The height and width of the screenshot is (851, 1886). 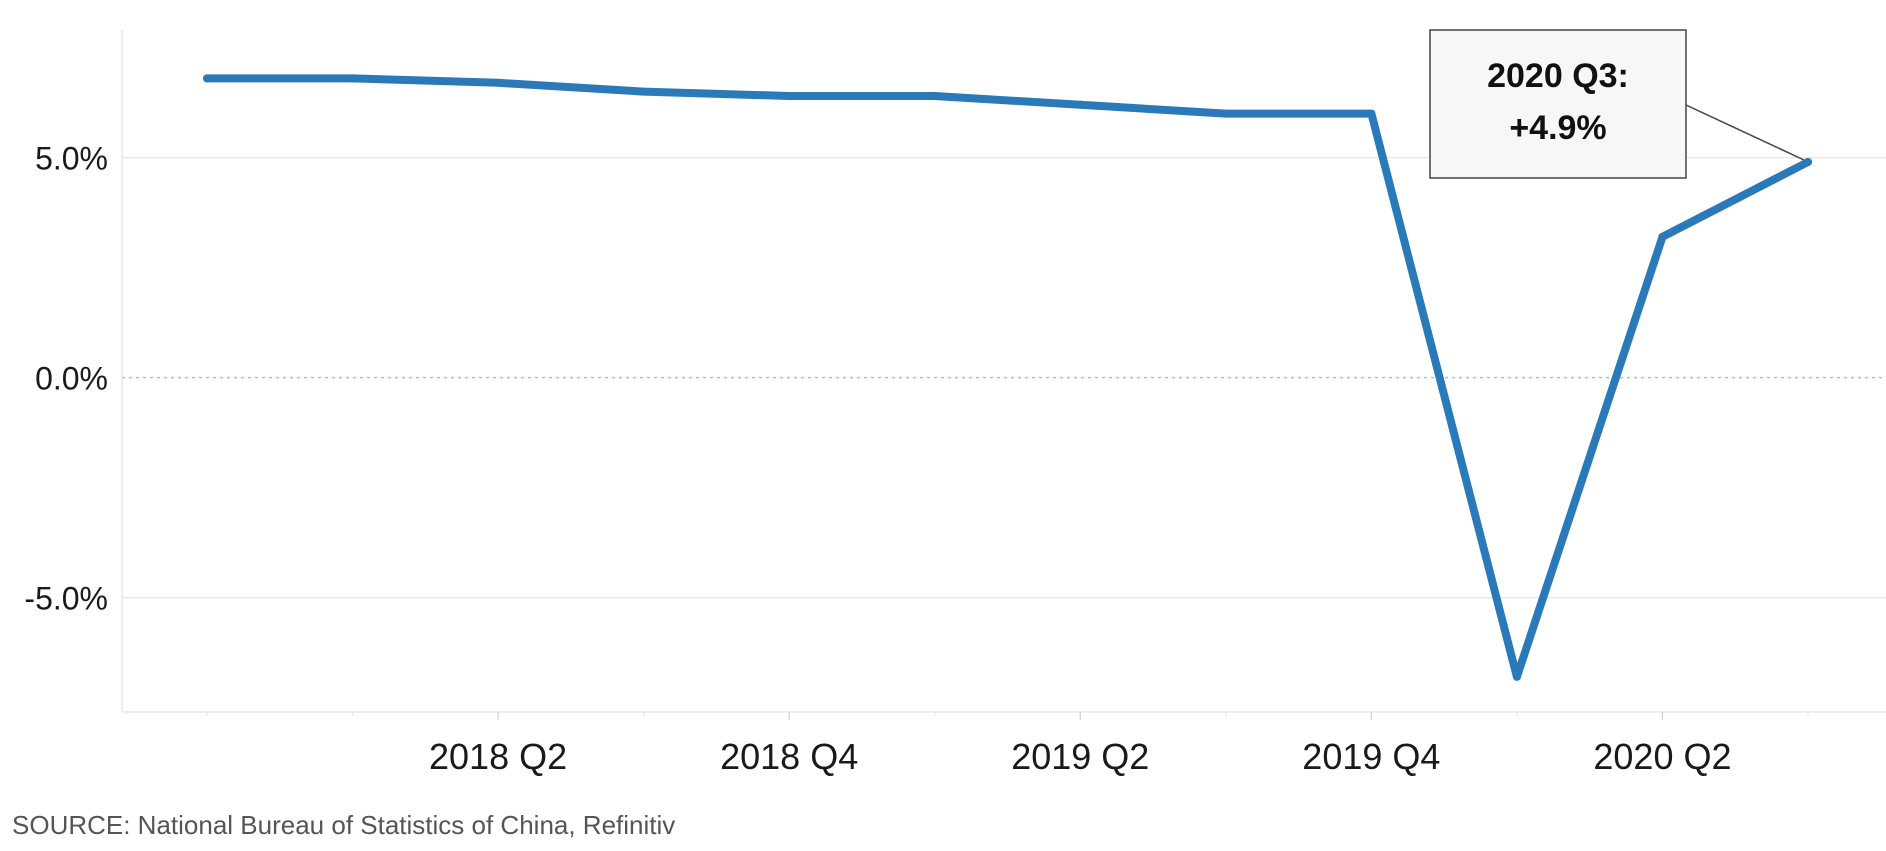 I want to click on y-tick-label: -5.0%, so click(x=66, y=599).